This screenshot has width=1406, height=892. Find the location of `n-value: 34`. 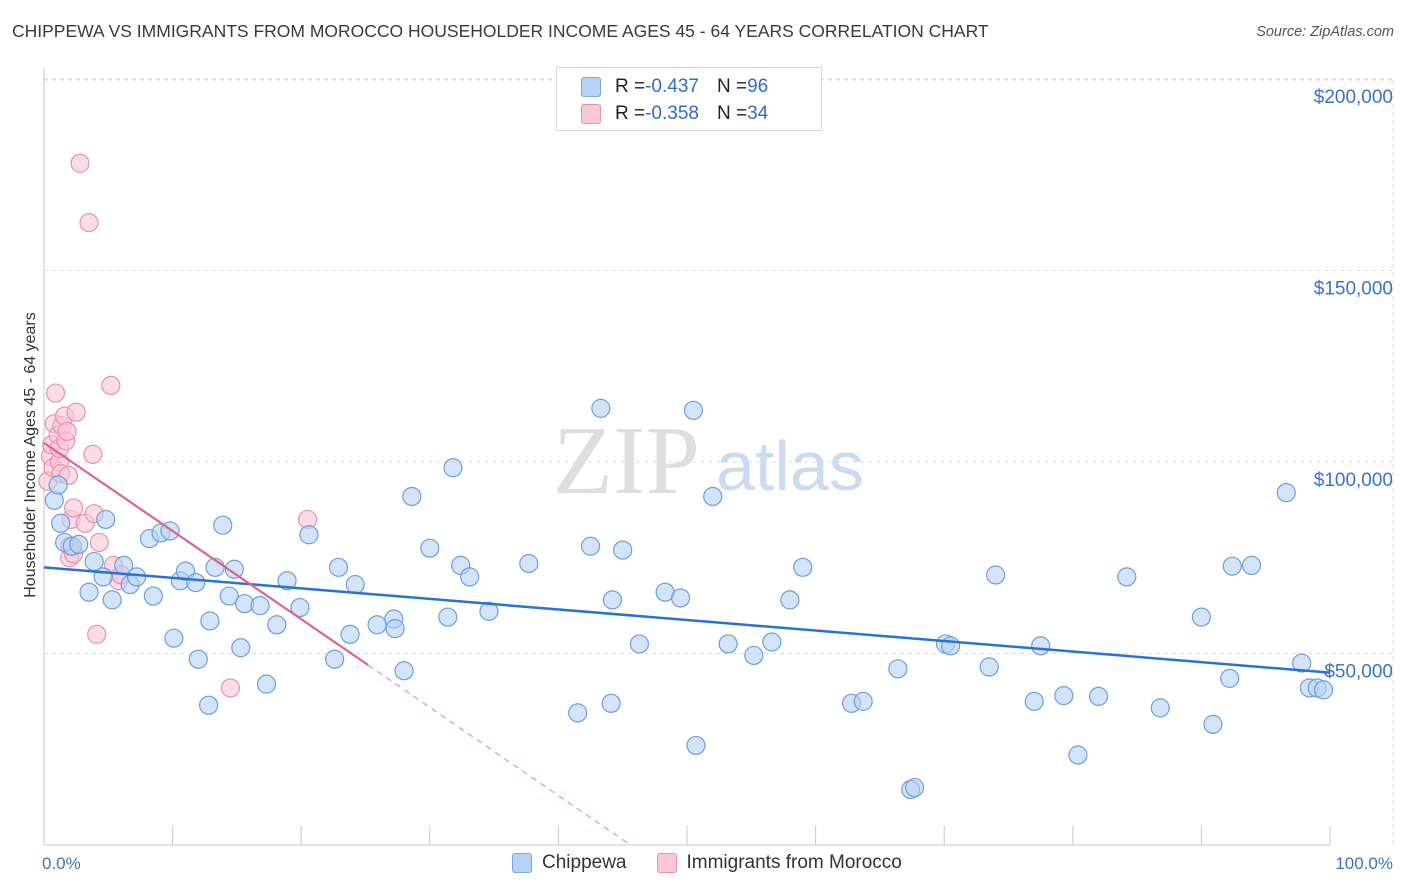

n-value: 34 is located at coordinates (758, 113).